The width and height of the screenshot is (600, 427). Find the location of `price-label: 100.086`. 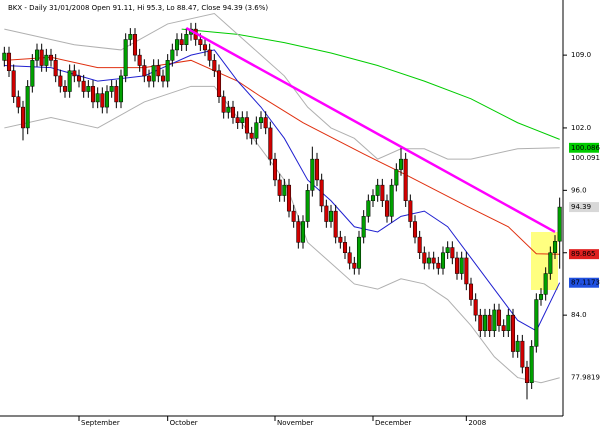

price-label: 100.086 is located at coordinates (585, 148).